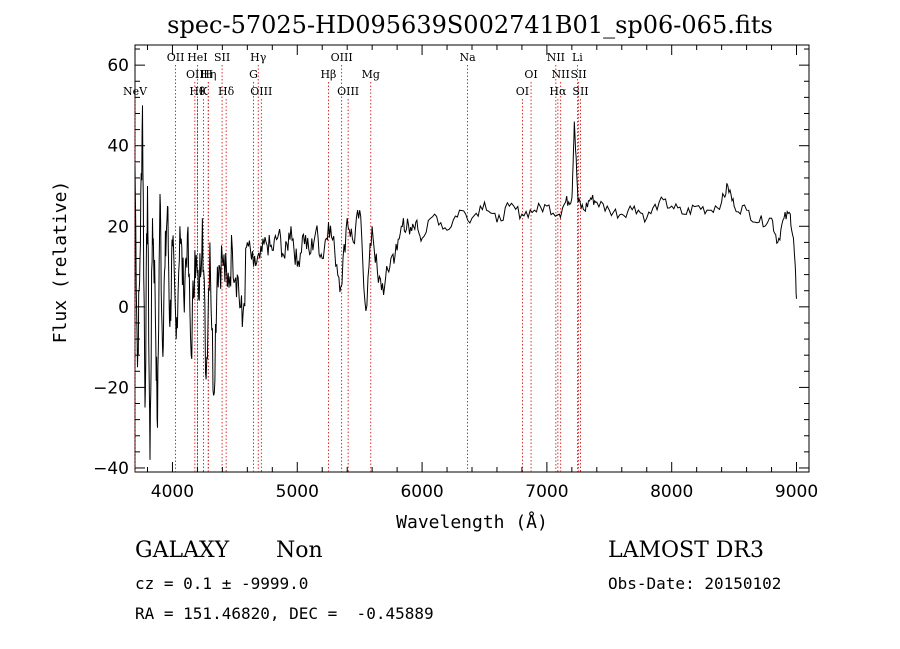  What do you see at coordinates (182, 550) in the screenshot?
I see `object-class: GALAXY` at bounding box center [182, 550].